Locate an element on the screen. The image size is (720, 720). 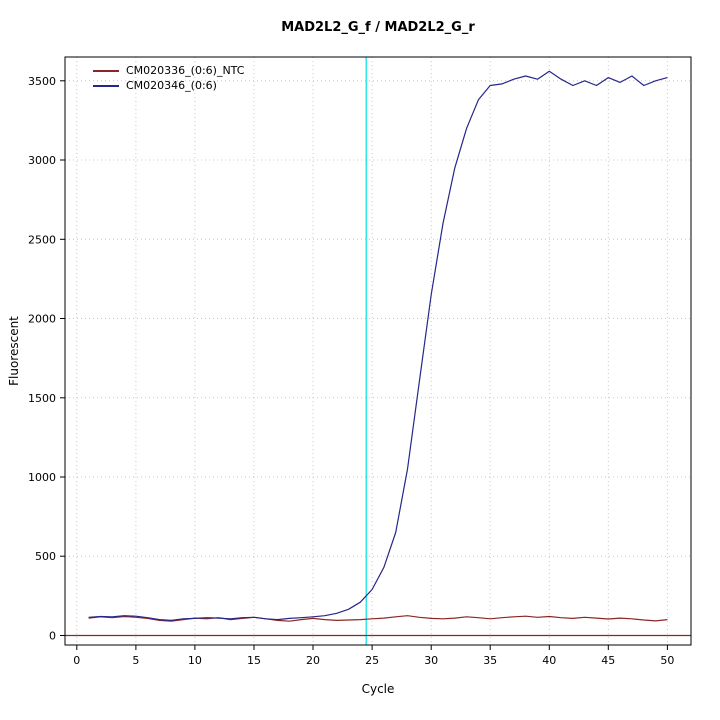
x-tick-label: 15 is located at coordinates (254, 660).